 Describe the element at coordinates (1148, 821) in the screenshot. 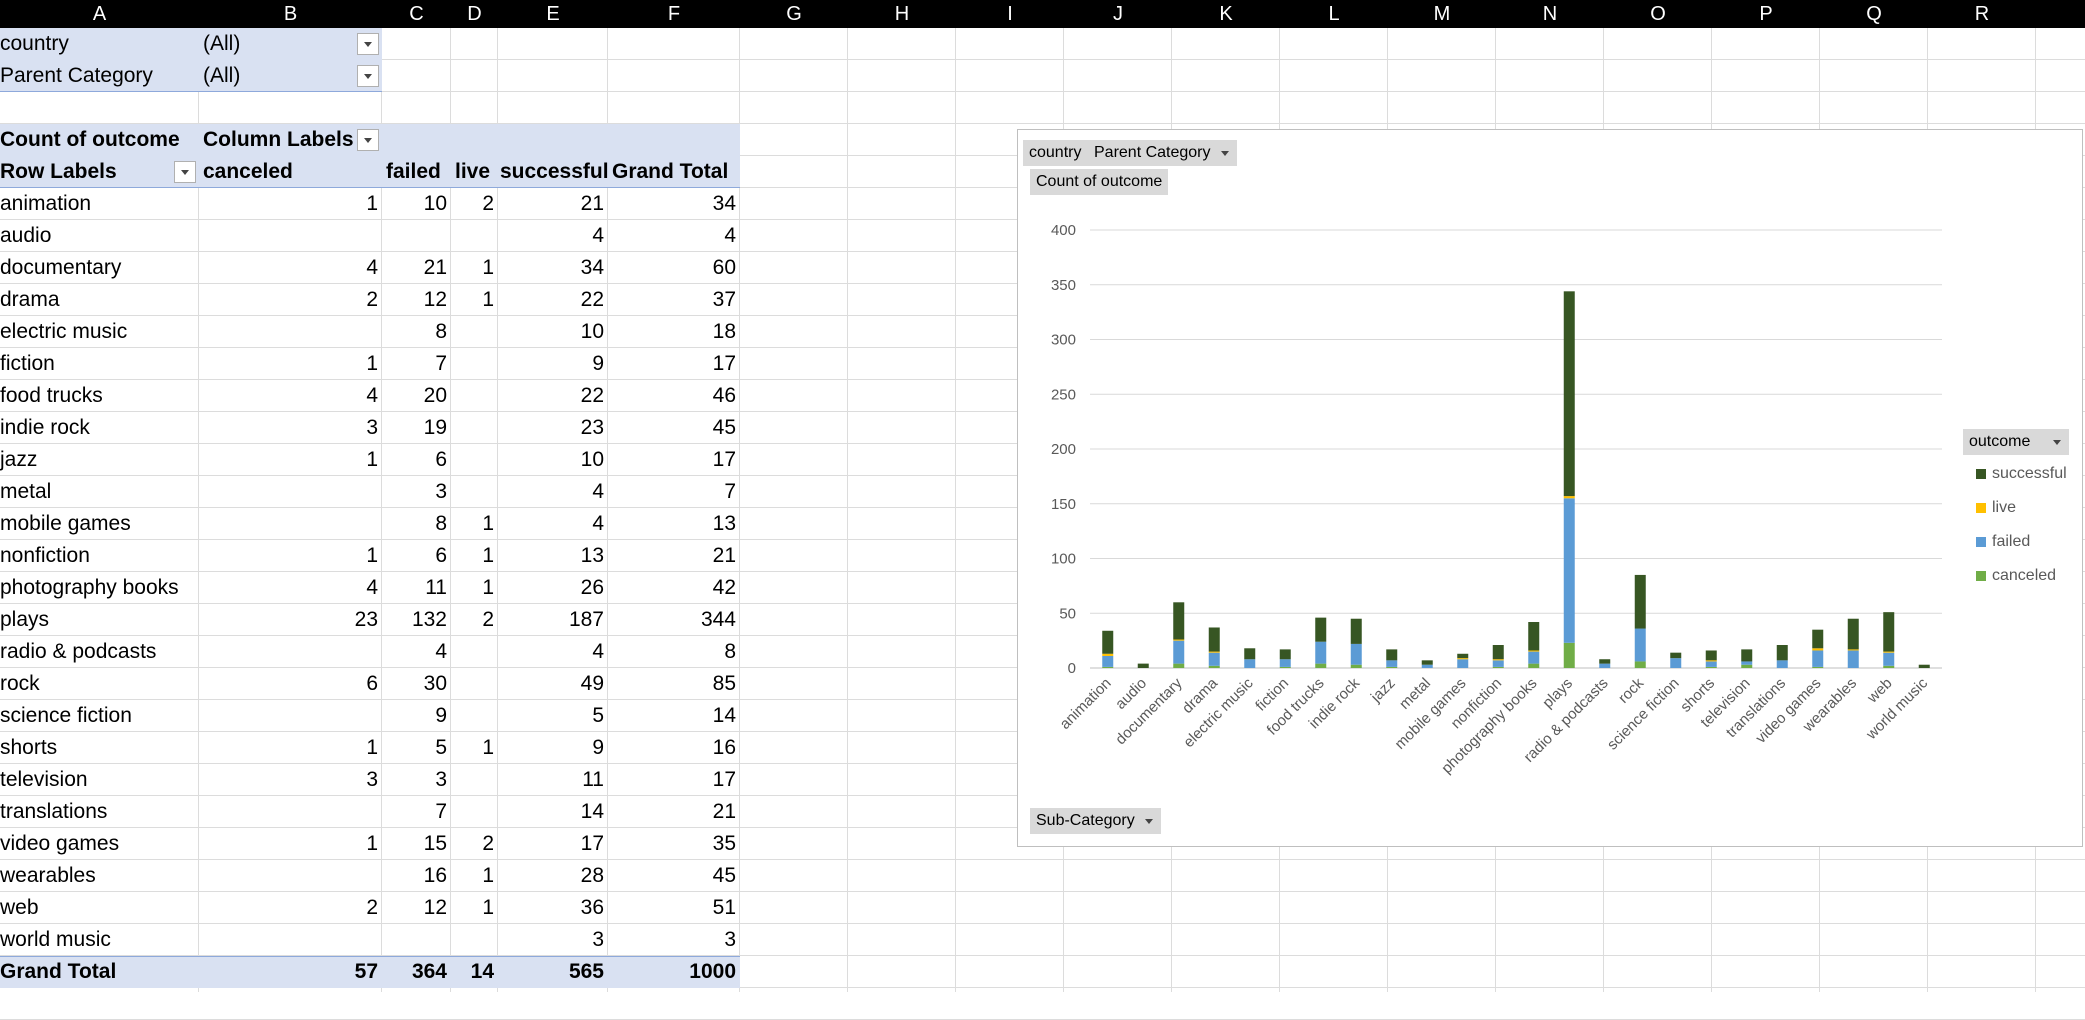

I see `chevron-down-icon` at that location.